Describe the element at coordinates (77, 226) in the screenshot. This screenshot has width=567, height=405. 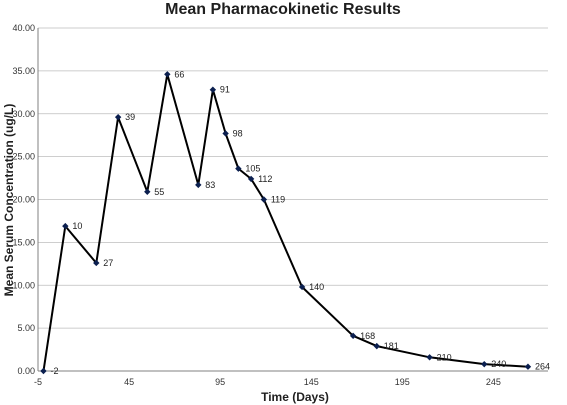
I see `data-point-label: 10` at that location.